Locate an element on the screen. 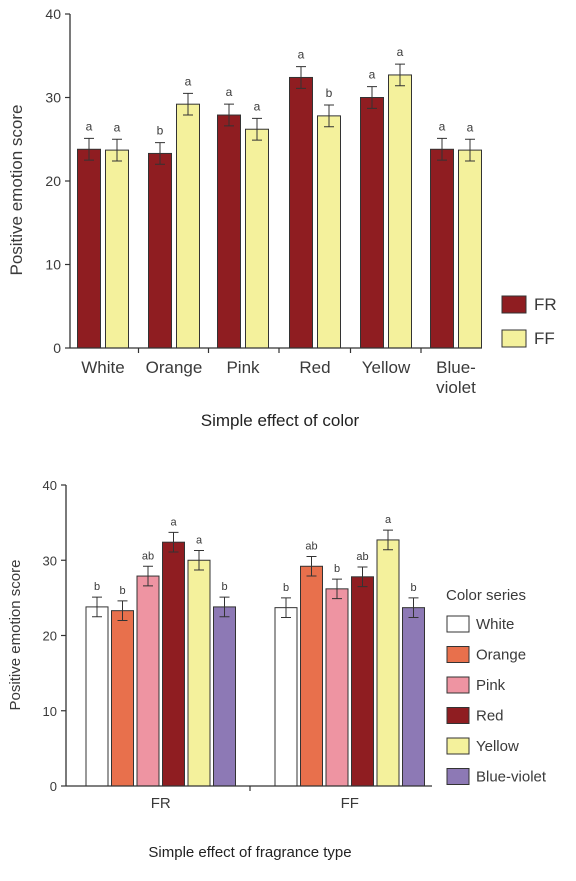 This screenshot has width=576, height=881. x-tick-label: Blue- is located at coordinates (456, 367).